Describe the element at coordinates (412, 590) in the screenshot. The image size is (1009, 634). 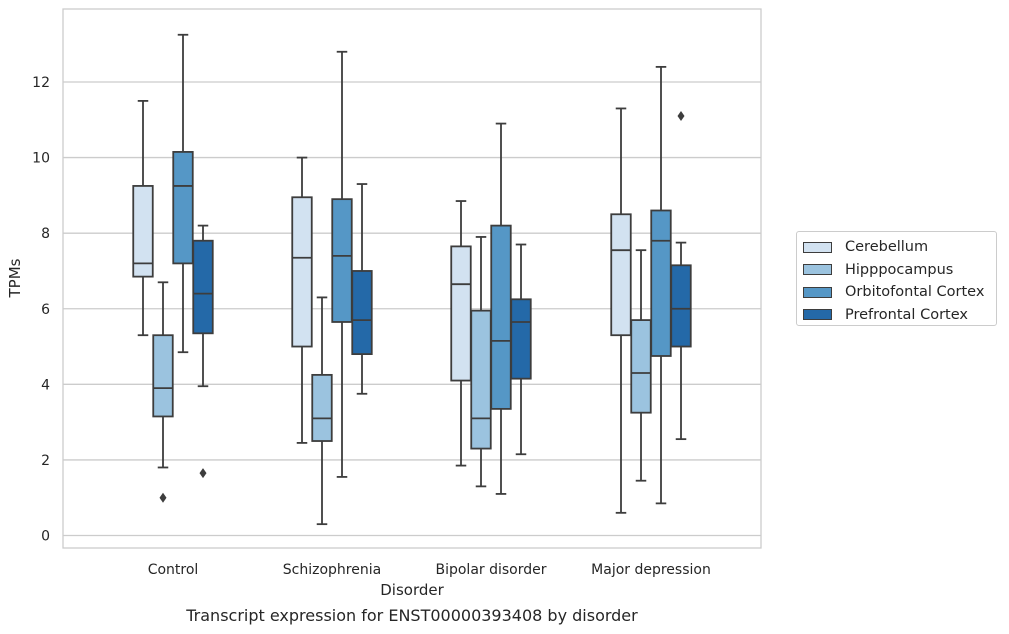
I see `x-axis-label: Disorder` at that location.